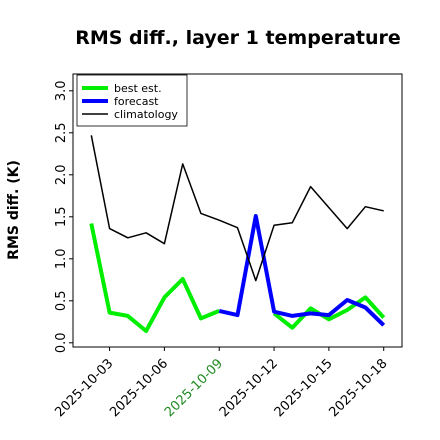  What do you see at coordinates (249, 388) in the screenshot?
I see `x-tick-label: 2025-10-12` at bounding box center [249, 388].